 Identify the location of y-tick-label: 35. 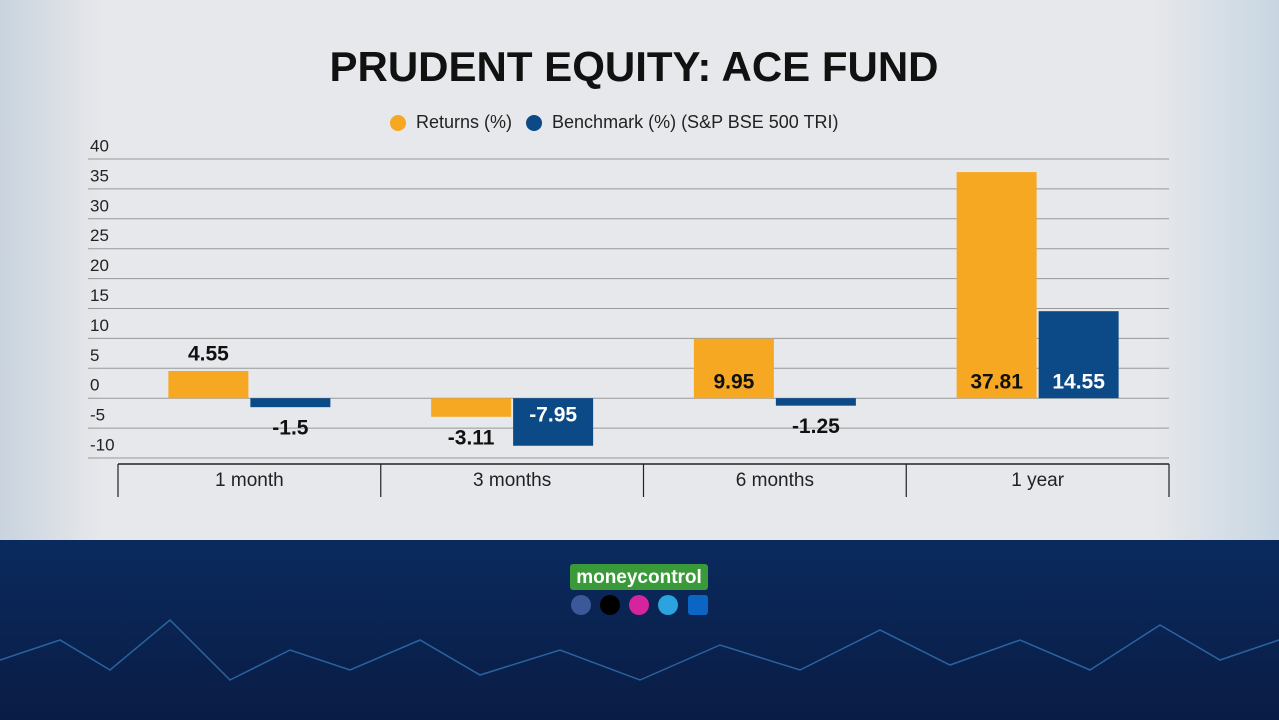
(99, 175).